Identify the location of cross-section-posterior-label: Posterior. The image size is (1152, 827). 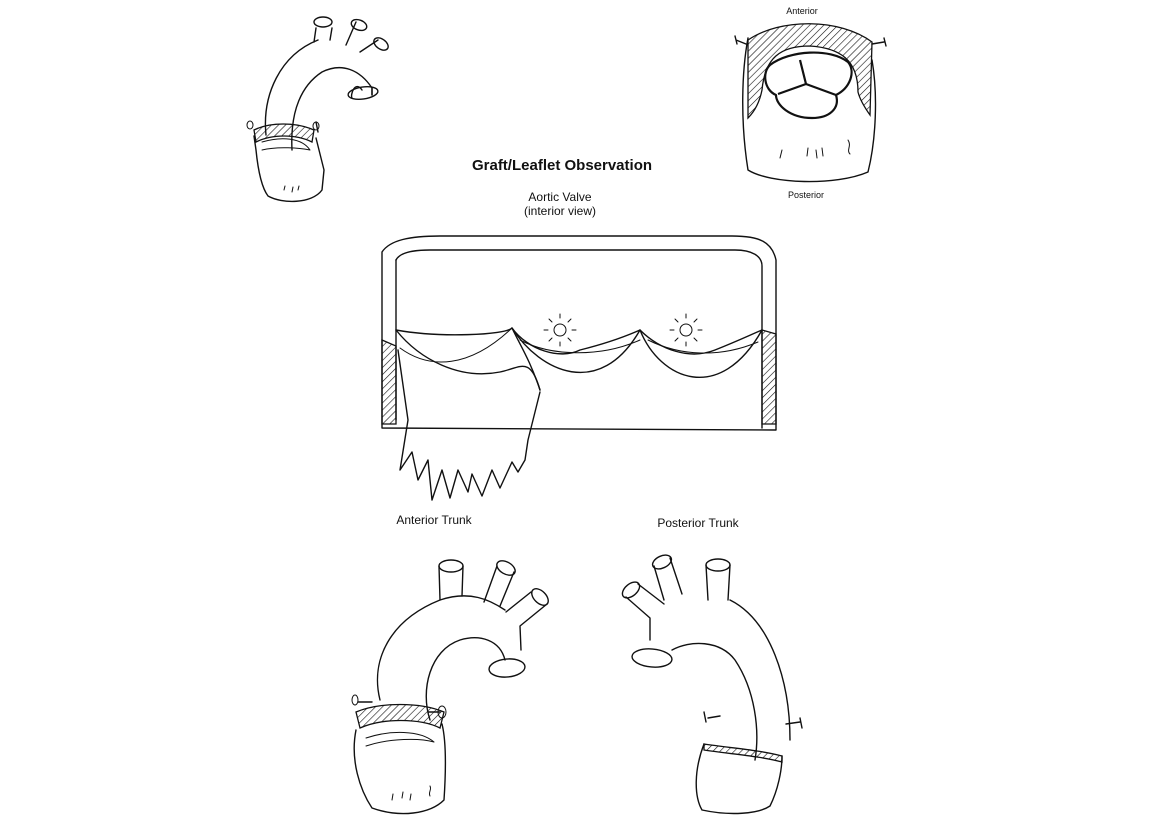
(805, 195).